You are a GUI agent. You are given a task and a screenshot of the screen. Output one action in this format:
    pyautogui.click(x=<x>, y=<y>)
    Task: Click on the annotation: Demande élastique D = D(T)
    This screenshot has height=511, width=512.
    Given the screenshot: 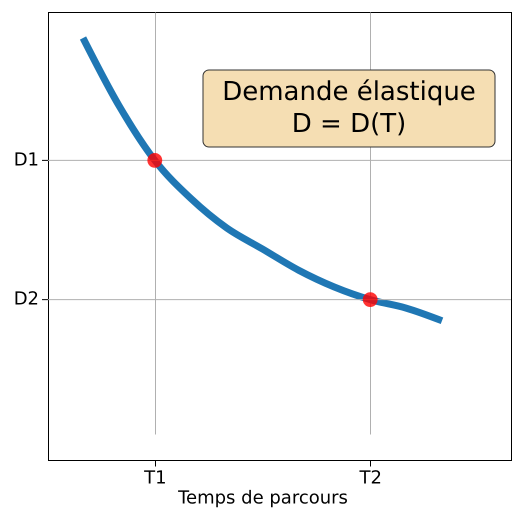 What is the action you would take?
    pyautogui.click(x=349, y=108)
    